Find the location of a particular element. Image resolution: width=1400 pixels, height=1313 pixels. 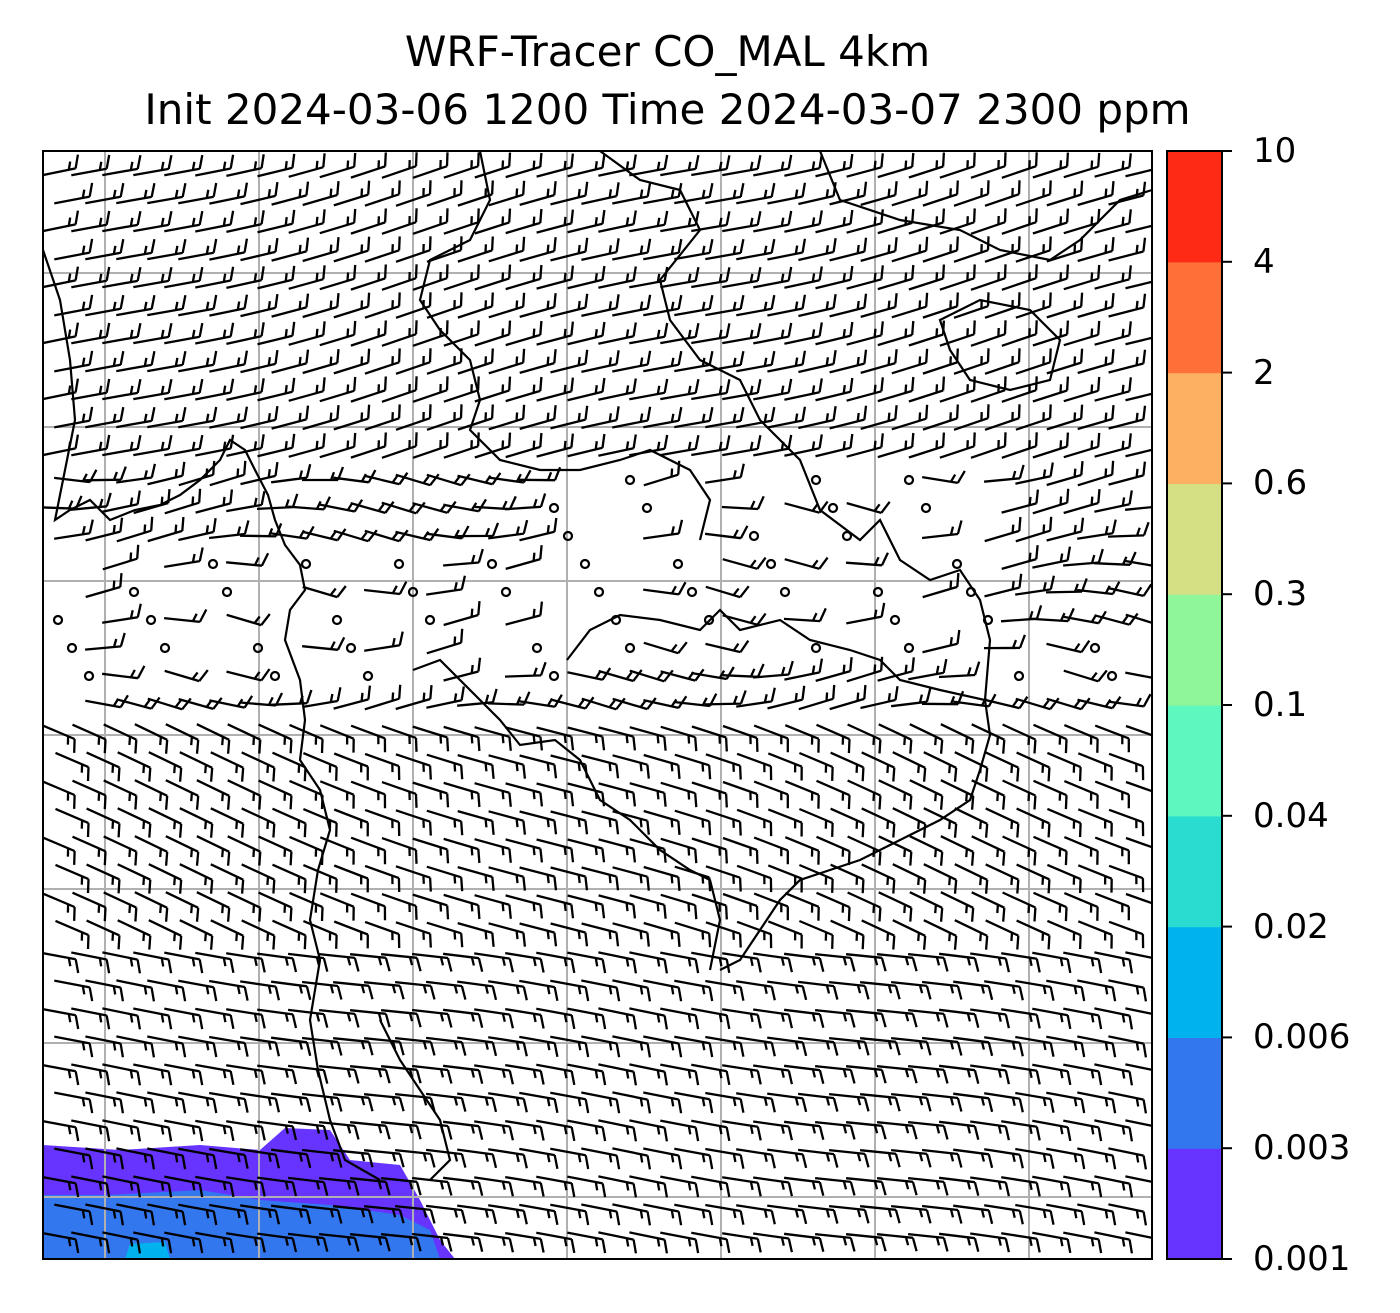

coastline-far-north is located at coordinates (985, 206).